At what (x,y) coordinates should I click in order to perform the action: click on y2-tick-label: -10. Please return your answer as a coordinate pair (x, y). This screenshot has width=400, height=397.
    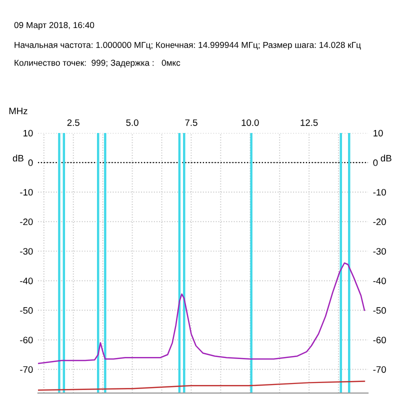
    Looking at the image, I should click on (379, 192).